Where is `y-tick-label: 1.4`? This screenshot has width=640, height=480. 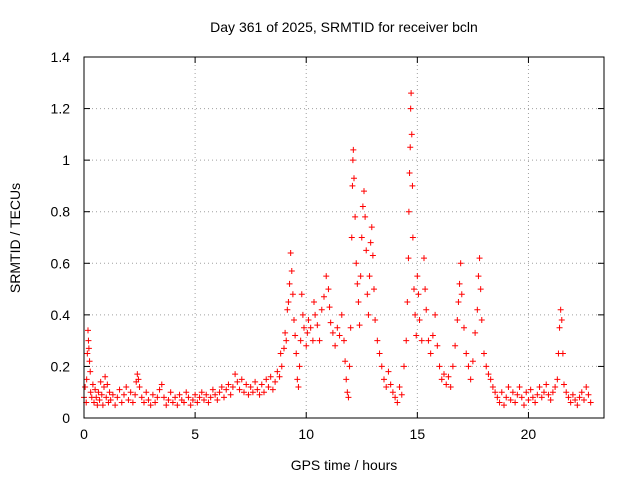
y-tick-label: 1.4 is located at coordinates (61, 57).